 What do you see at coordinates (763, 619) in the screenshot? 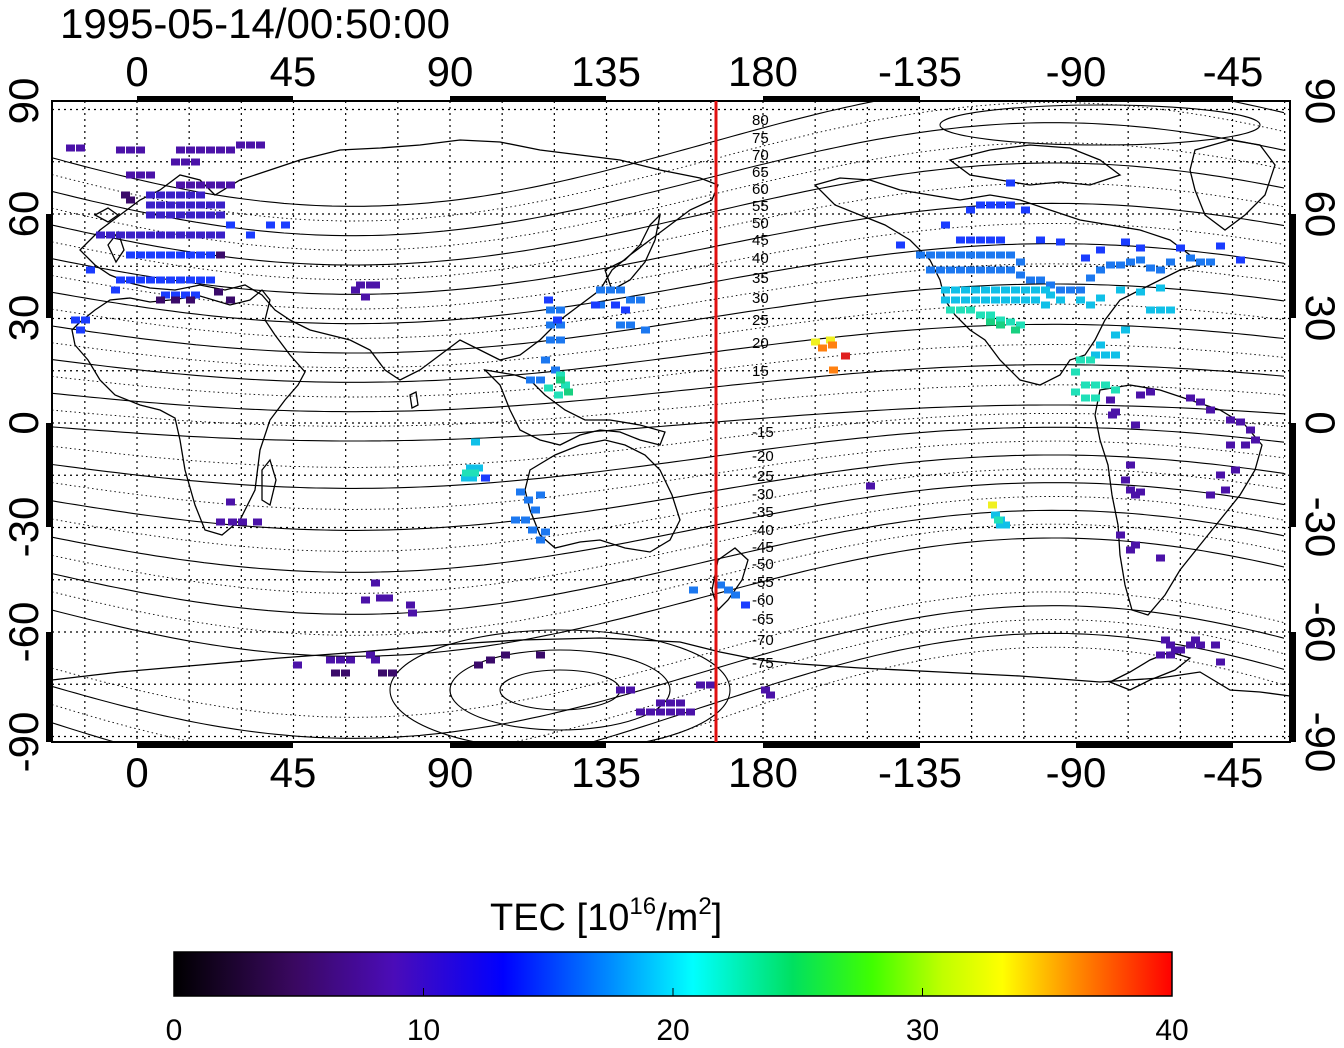
I see `magnetic-latitude-label: -65` at bounding box center [763, 619].